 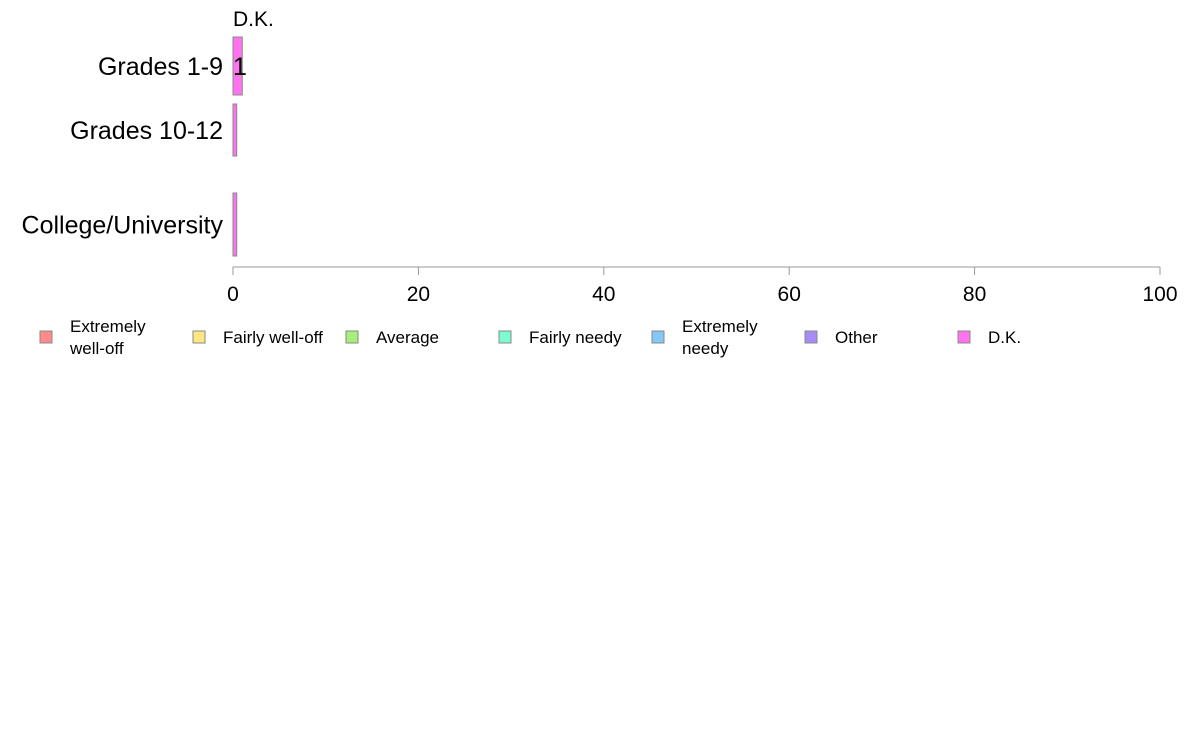 I want to click on legend-label: Fairly well-off, so click(x=273, y=337).